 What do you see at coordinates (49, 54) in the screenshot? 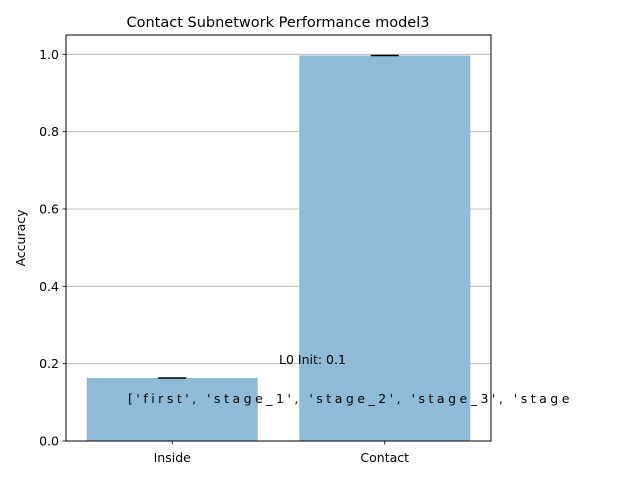
I see `y-tick-label: 1.0` at bounding box center [49, 54].